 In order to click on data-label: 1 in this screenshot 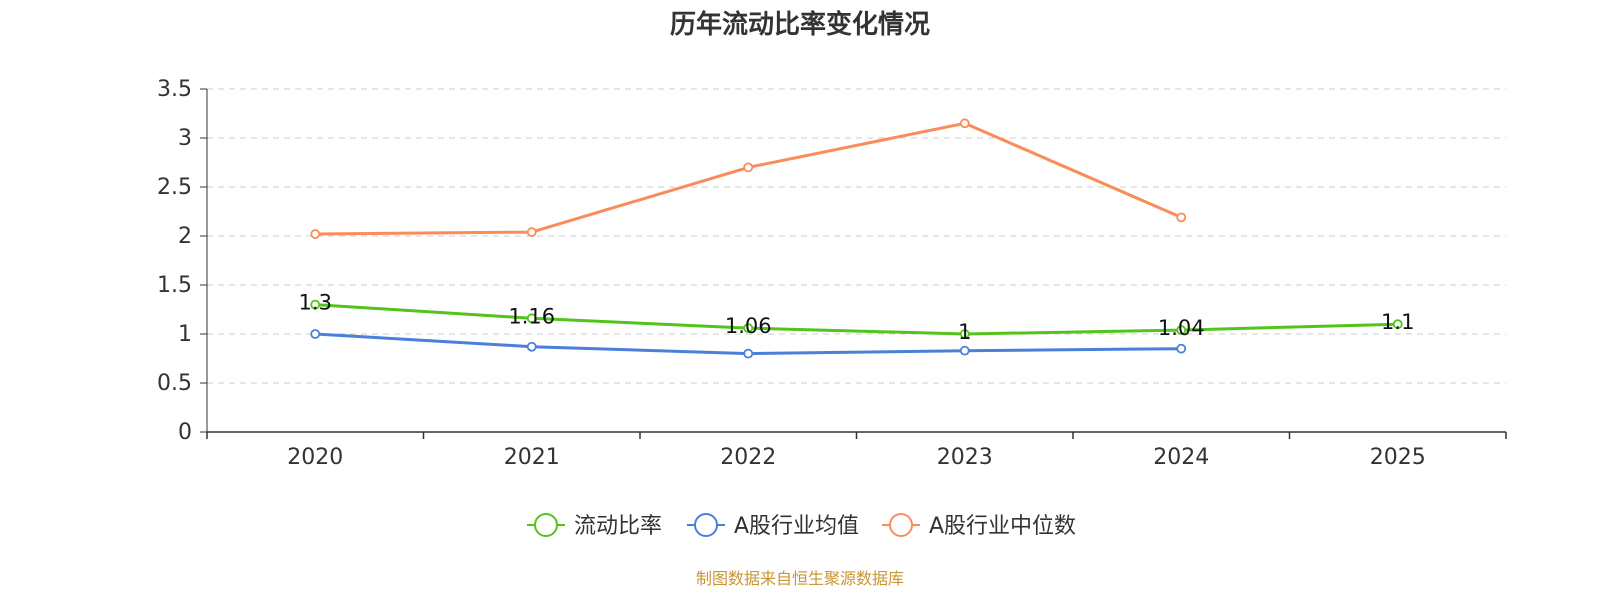, I will do `click(964, 332)`.